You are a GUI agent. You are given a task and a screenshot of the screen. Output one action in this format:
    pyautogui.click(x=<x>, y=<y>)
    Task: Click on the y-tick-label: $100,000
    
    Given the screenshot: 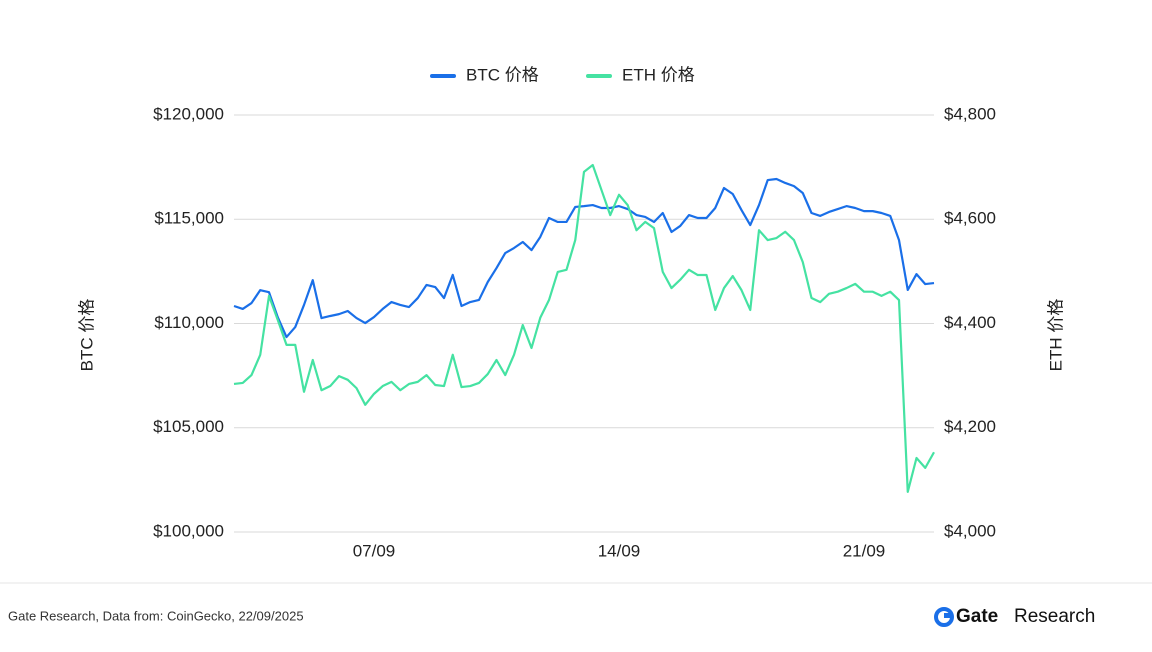 What is the action you would take?
    pyautogui.click(x=188, y=530)
    